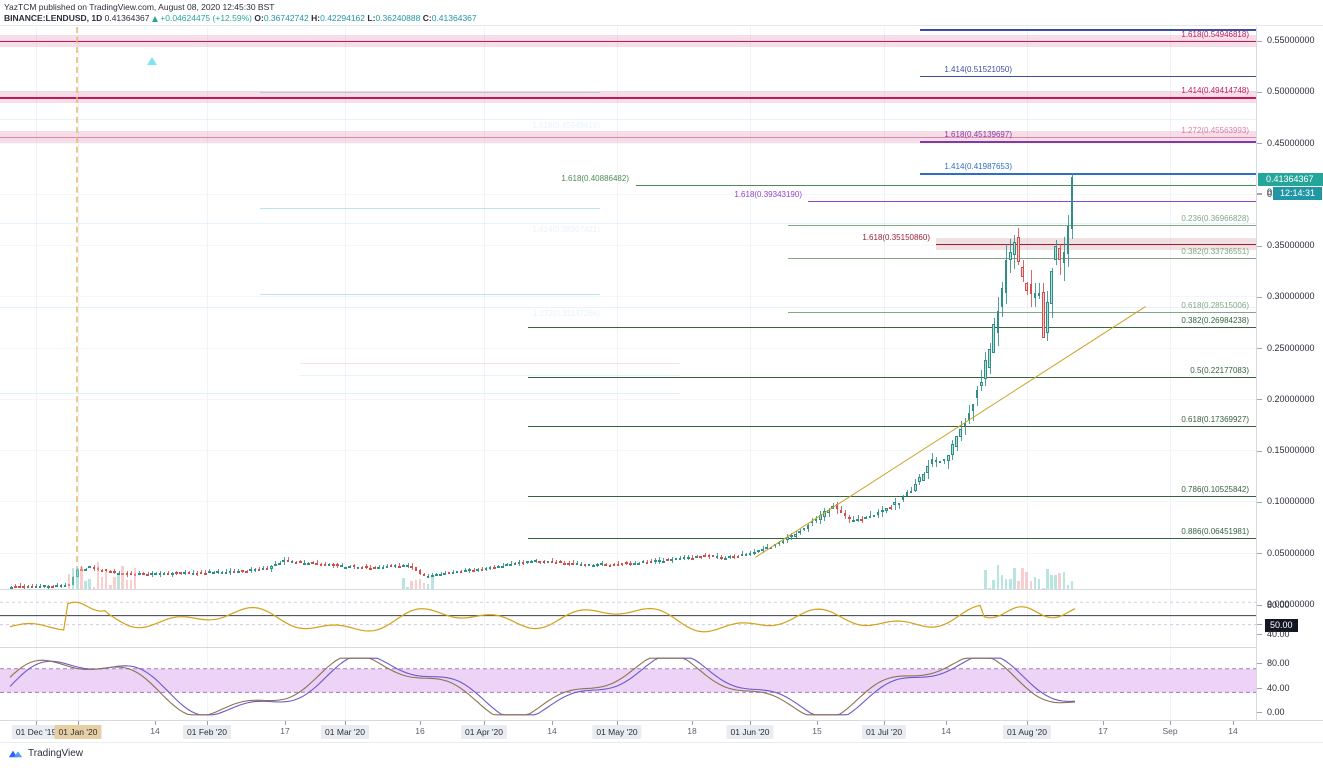 This screenshot has width=1323, height=768. I want to click on time-axis-label: 01 Mar '20, so click(345, 732).